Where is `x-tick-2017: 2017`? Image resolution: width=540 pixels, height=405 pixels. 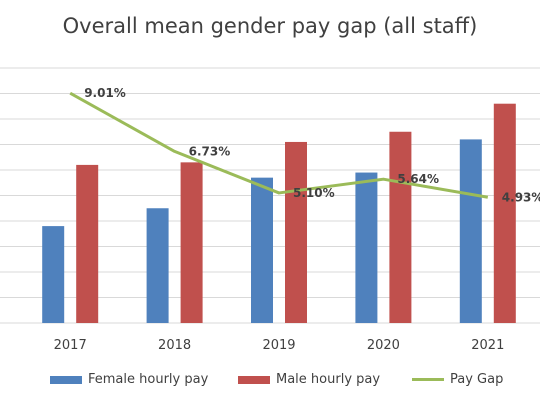 x-tick-2017: 2017 is located at coordinates (70, 345).